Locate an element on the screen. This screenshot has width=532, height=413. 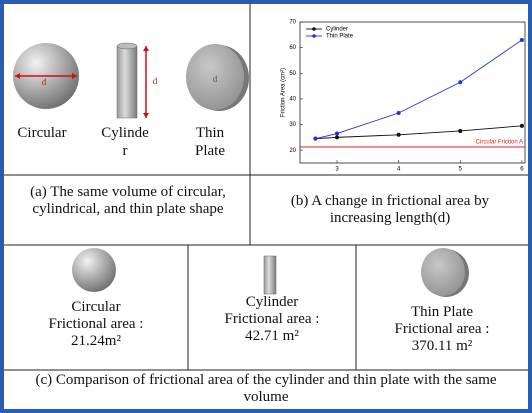
result-value: 21.24m² is located at coordinates (96, 341).